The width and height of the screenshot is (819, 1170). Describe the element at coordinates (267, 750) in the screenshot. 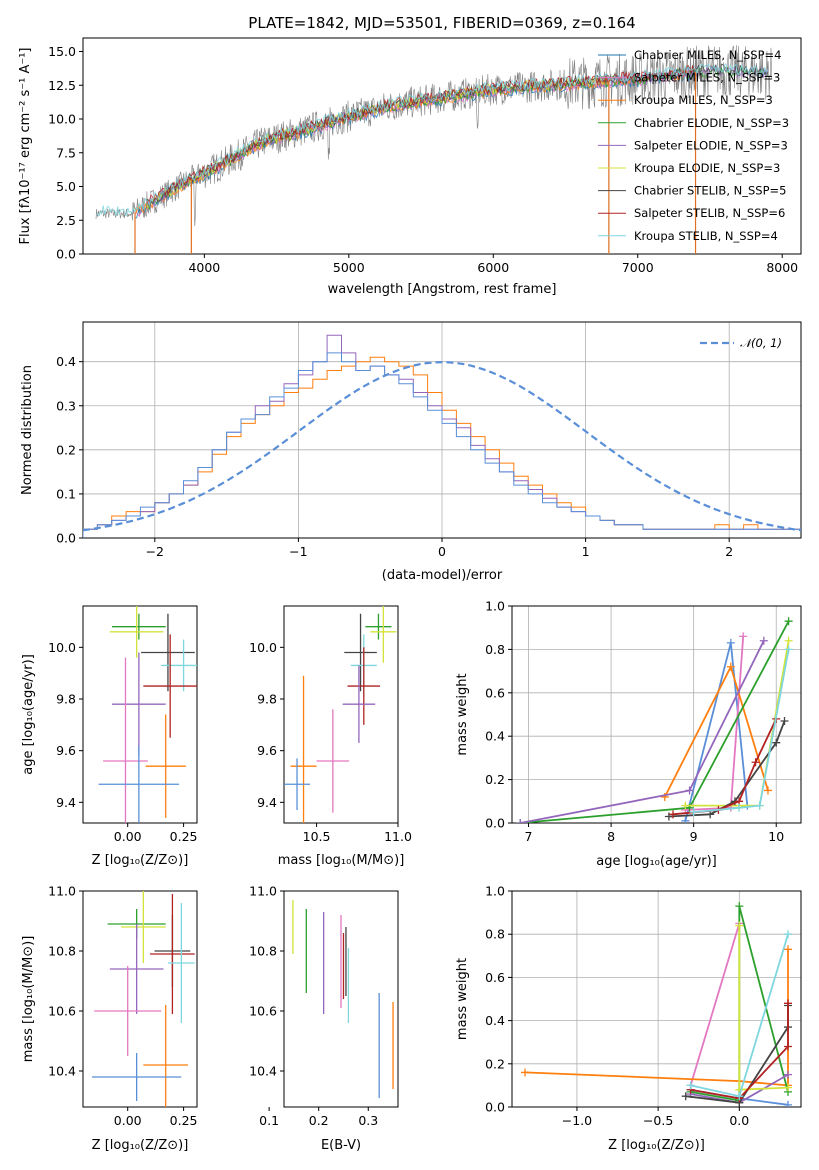

I see `panel3-ytick-label-1: 9.6` at that location.